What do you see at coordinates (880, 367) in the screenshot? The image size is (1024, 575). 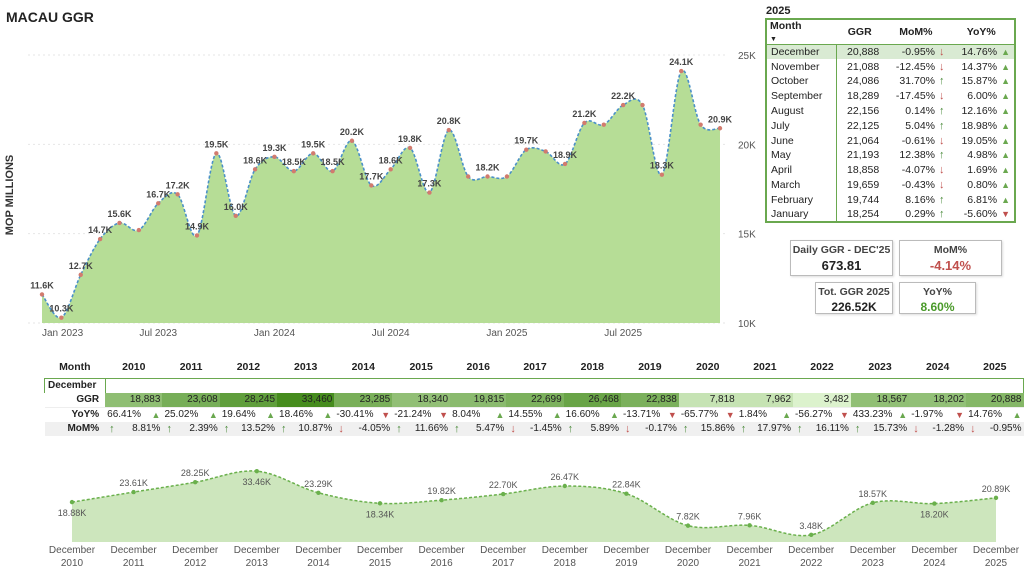 I see `year-column-header: 2023` at bounding box center [880, 367].